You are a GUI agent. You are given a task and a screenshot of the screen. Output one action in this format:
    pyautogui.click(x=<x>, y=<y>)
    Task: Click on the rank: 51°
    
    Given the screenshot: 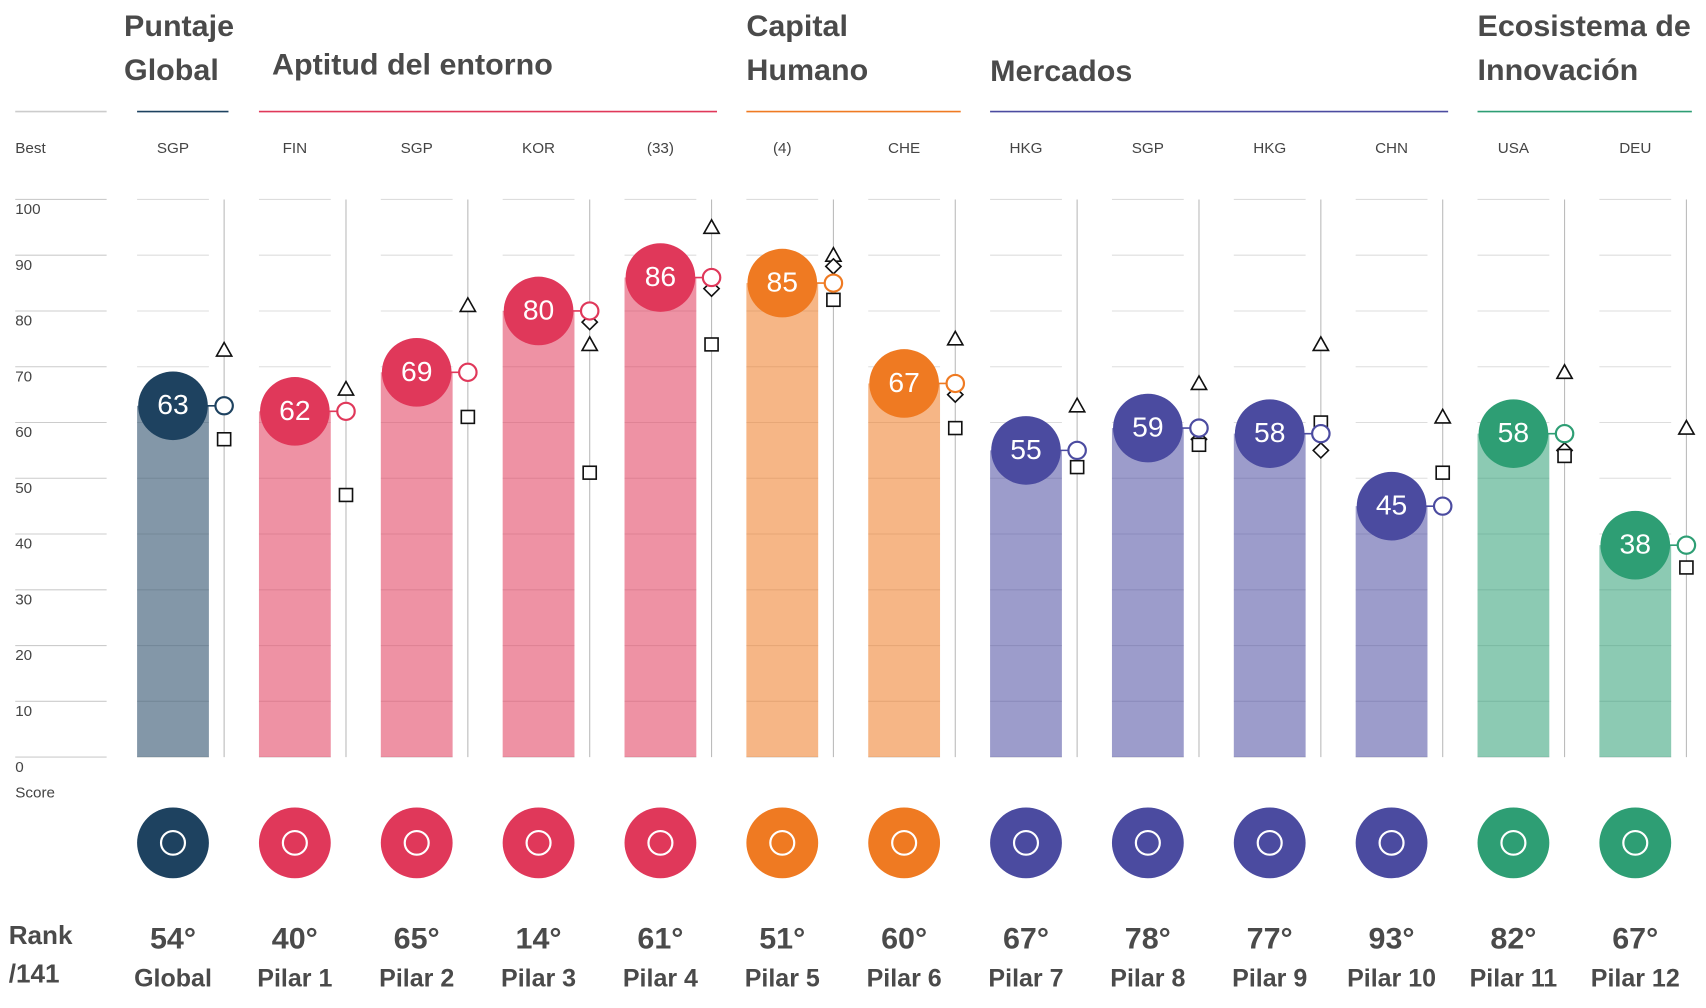 What is the action you would take?
    pyautogui.click(x=782, y=939)
    